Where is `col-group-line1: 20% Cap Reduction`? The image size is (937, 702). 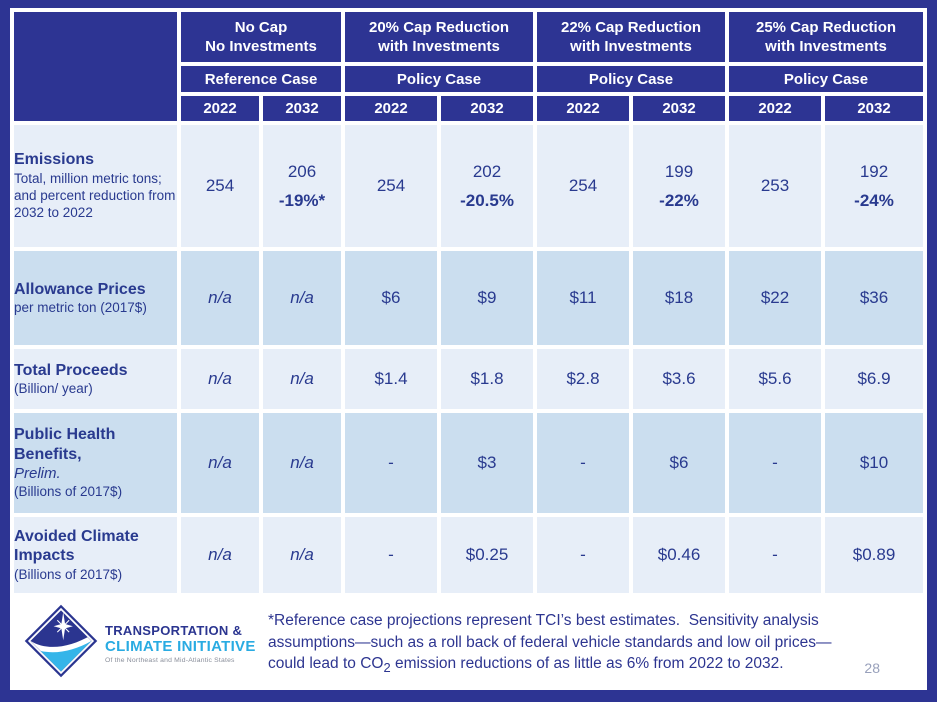
col-group-line1: 20% Cap Reduction is located at coordinates (439, 27).